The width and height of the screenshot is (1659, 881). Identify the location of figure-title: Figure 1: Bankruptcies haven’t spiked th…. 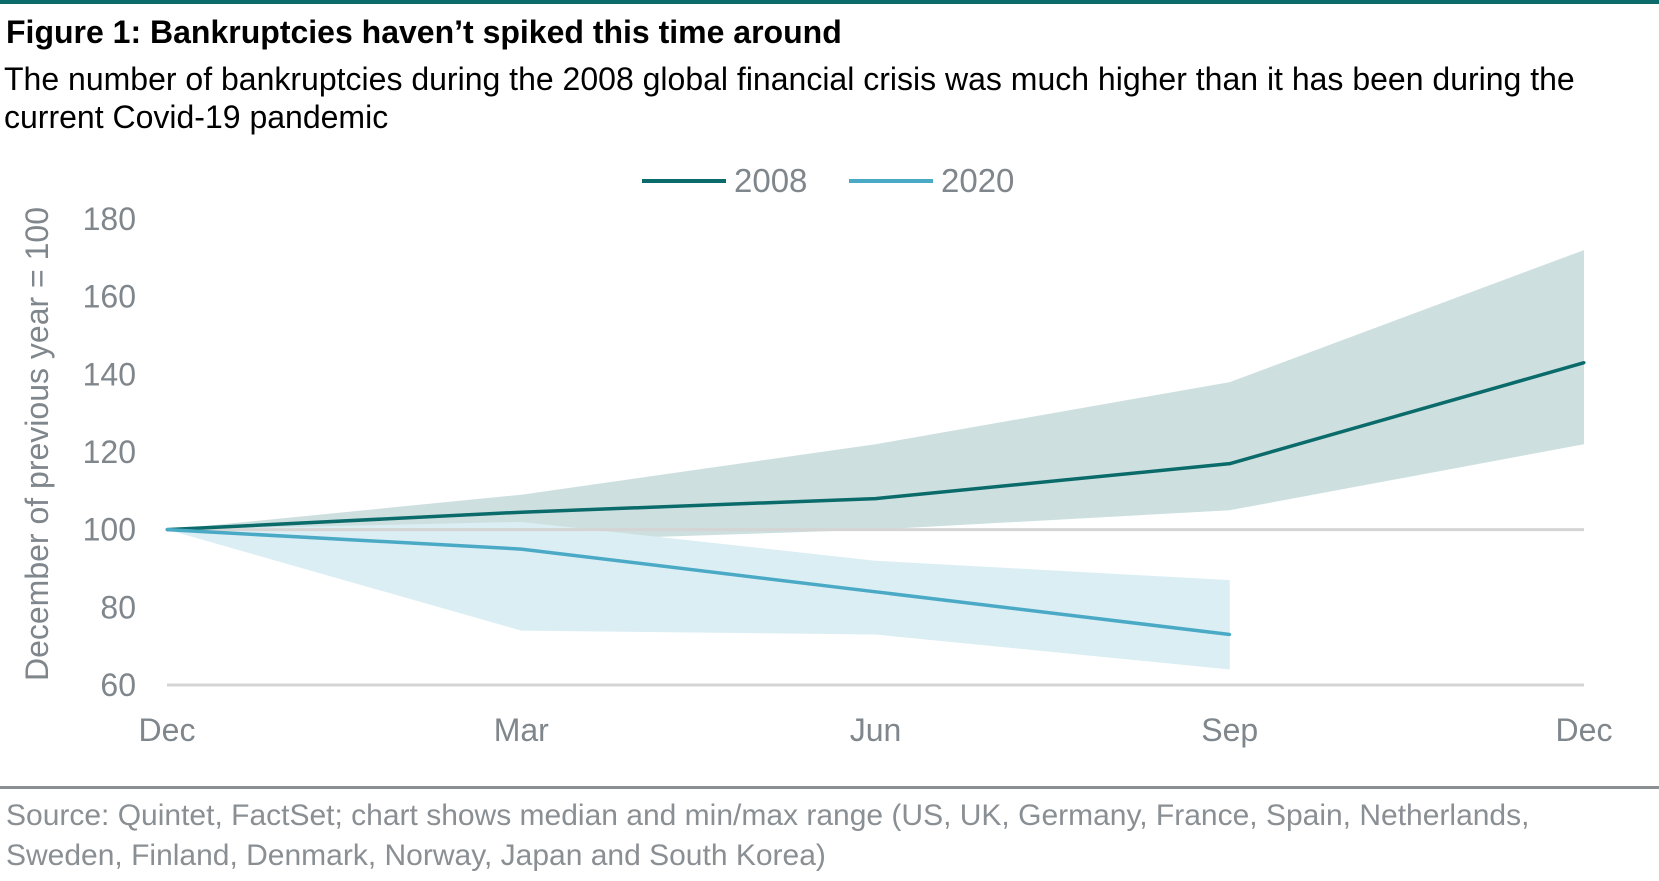
(424, 32).